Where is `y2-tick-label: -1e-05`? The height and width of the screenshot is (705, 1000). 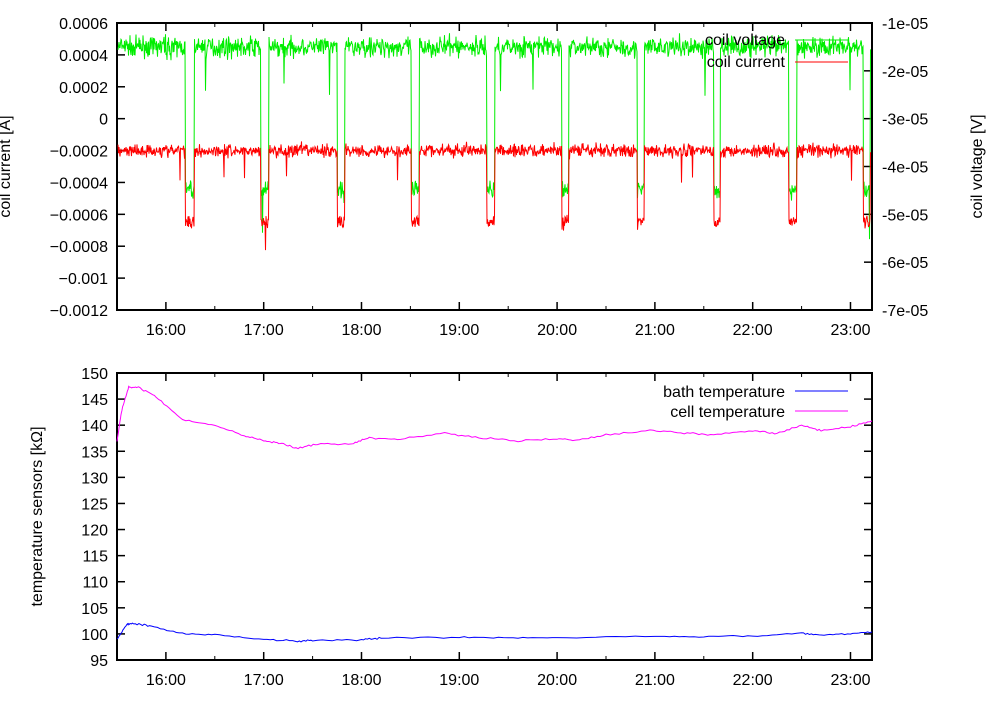
y2-tick-label: -1e-05 is located at coordinates (905, 24).